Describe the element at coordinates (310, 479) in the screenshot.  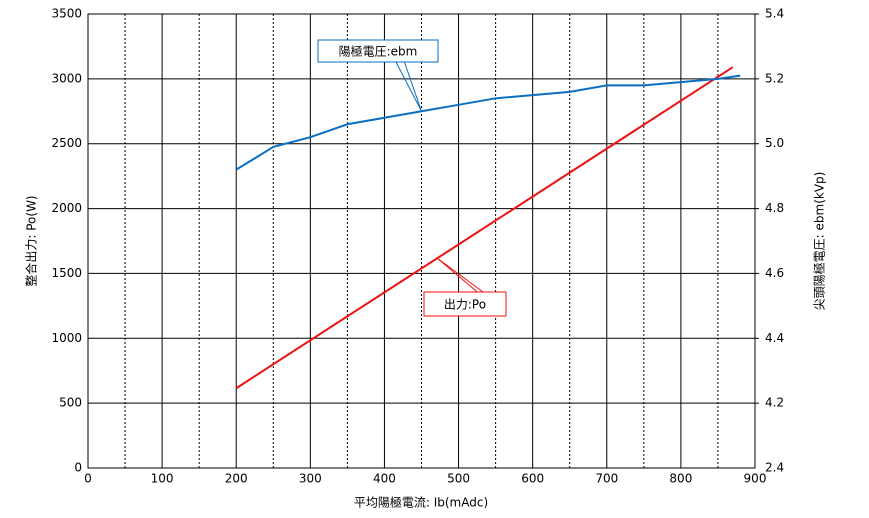
I see `x-tick-label: 300` at that location.